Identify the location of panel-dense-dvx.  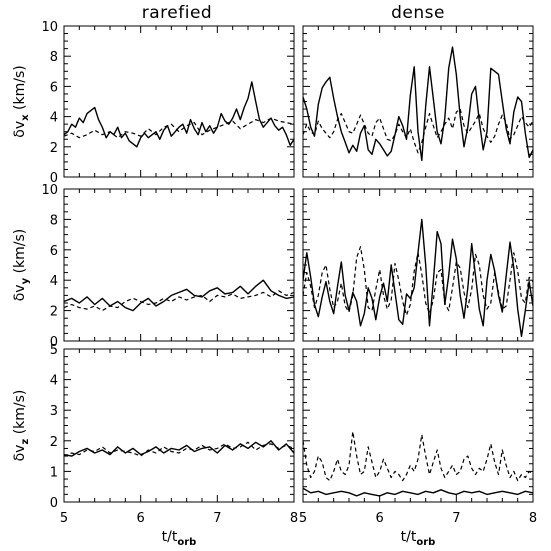
(418, 101).